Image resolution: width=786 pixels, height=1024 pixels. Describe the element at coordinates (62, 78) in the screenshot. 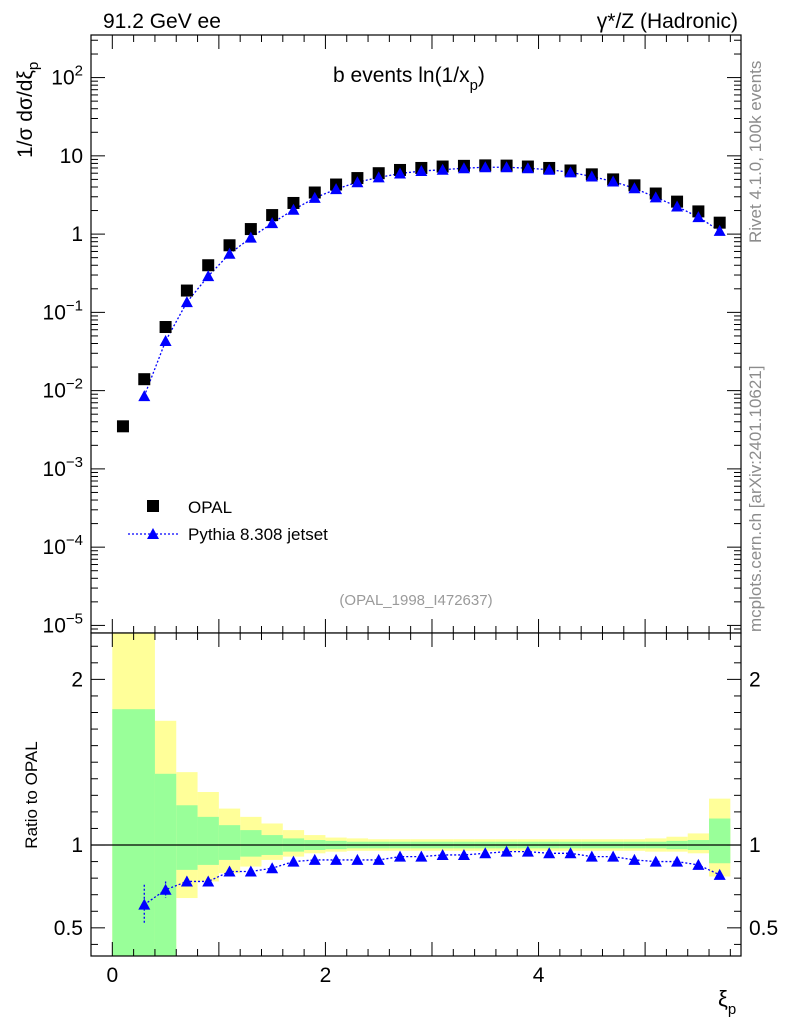

I see `main-ytick-base-0: 10` at that location.